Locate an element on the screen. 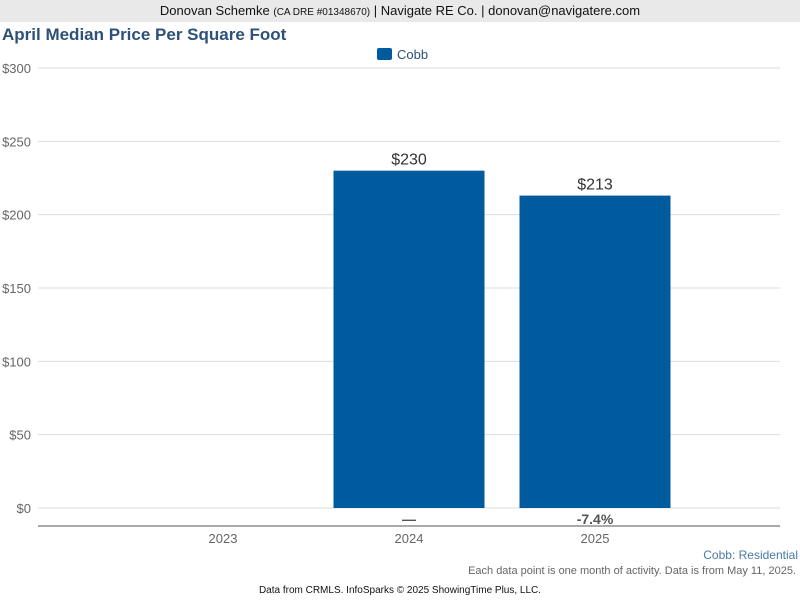 Image resolution: width=800 pixels, height=600 pixels. chart-title: April Median Price Per Square Foot is located at coordinates (144, 34).